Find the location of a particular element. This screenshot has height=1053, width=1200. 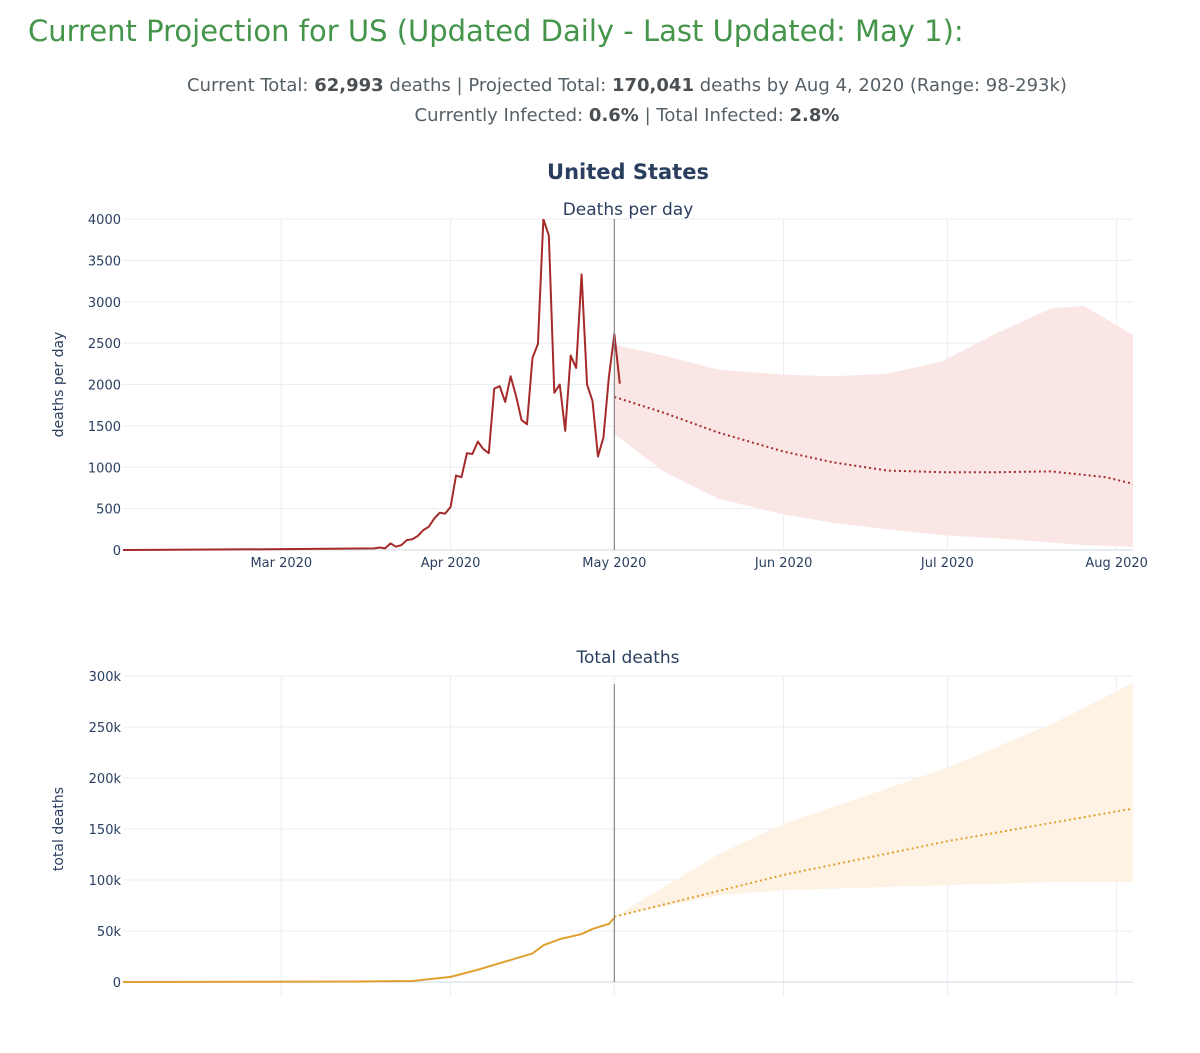

y-tick-label: 300k is located at coordinates (105, 677).